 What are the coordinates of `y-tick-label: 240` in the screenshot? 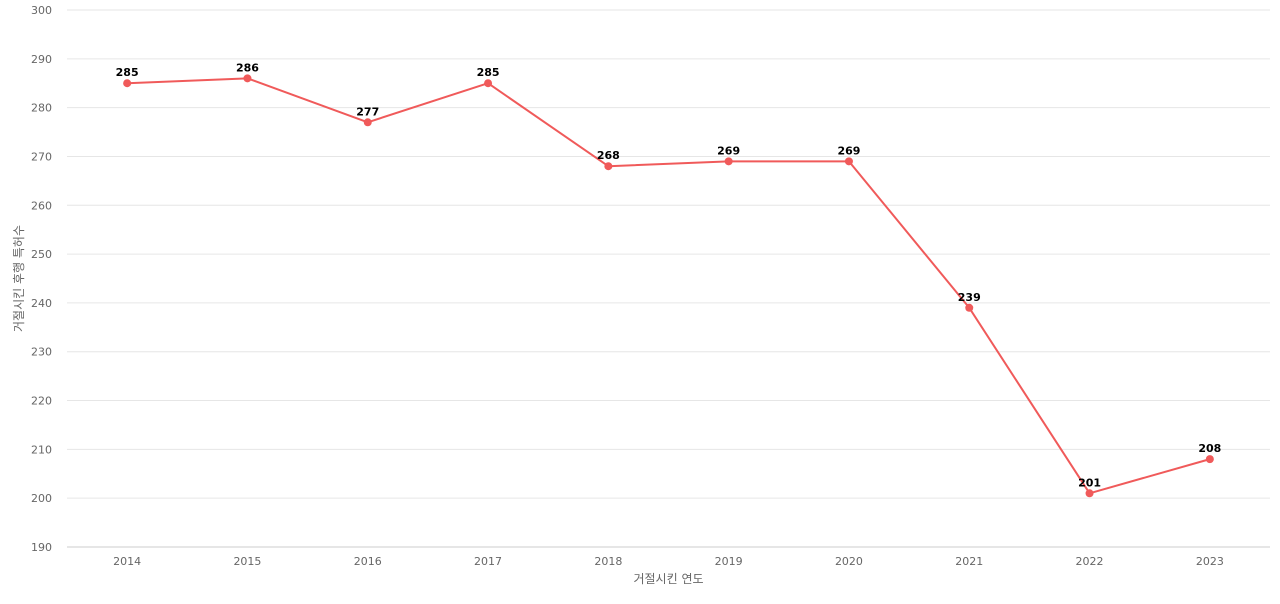 It's located at (41, 303).